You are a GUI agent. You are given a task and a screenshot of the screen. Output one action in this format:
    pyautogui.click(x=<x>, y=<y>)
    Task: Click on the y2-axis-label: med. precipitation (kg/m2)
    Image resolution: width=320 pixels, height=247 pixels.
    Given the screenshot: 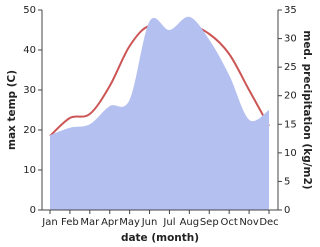 What is the action you would take?
    pyautogui.click(x=307, y=109)
    